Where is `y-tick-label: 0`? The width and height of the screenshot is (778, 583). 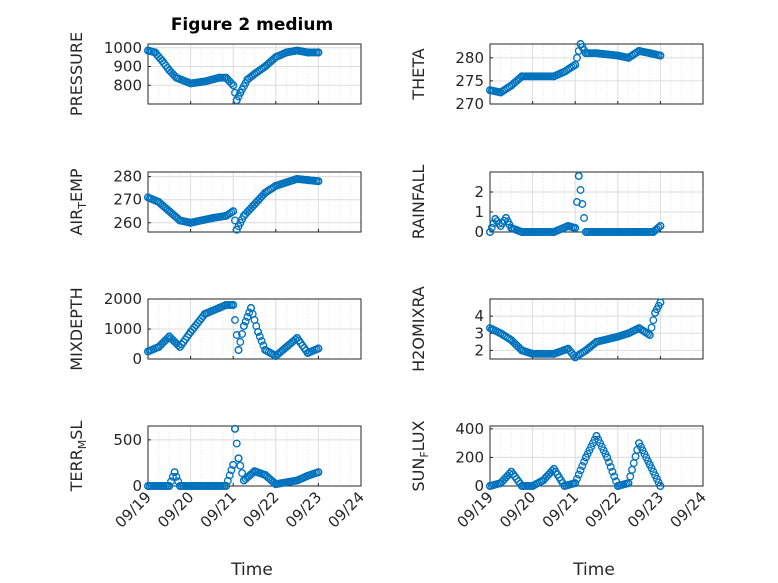
y-tick-label: 0 is located at coordinates (137, 486).